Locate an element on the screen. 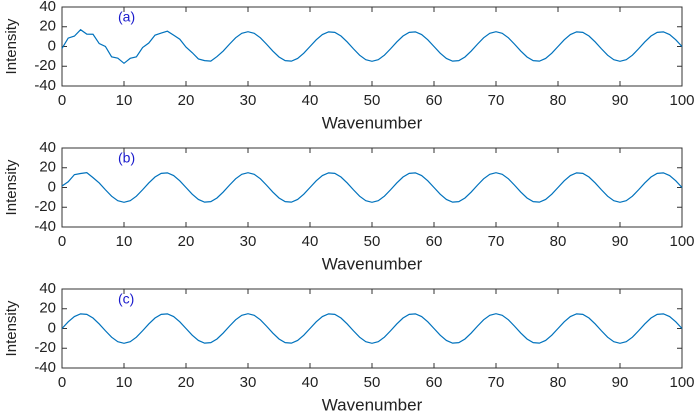 This screenshot has width=699, height=419. annotation: (a) is located at coordinates (126, 17).